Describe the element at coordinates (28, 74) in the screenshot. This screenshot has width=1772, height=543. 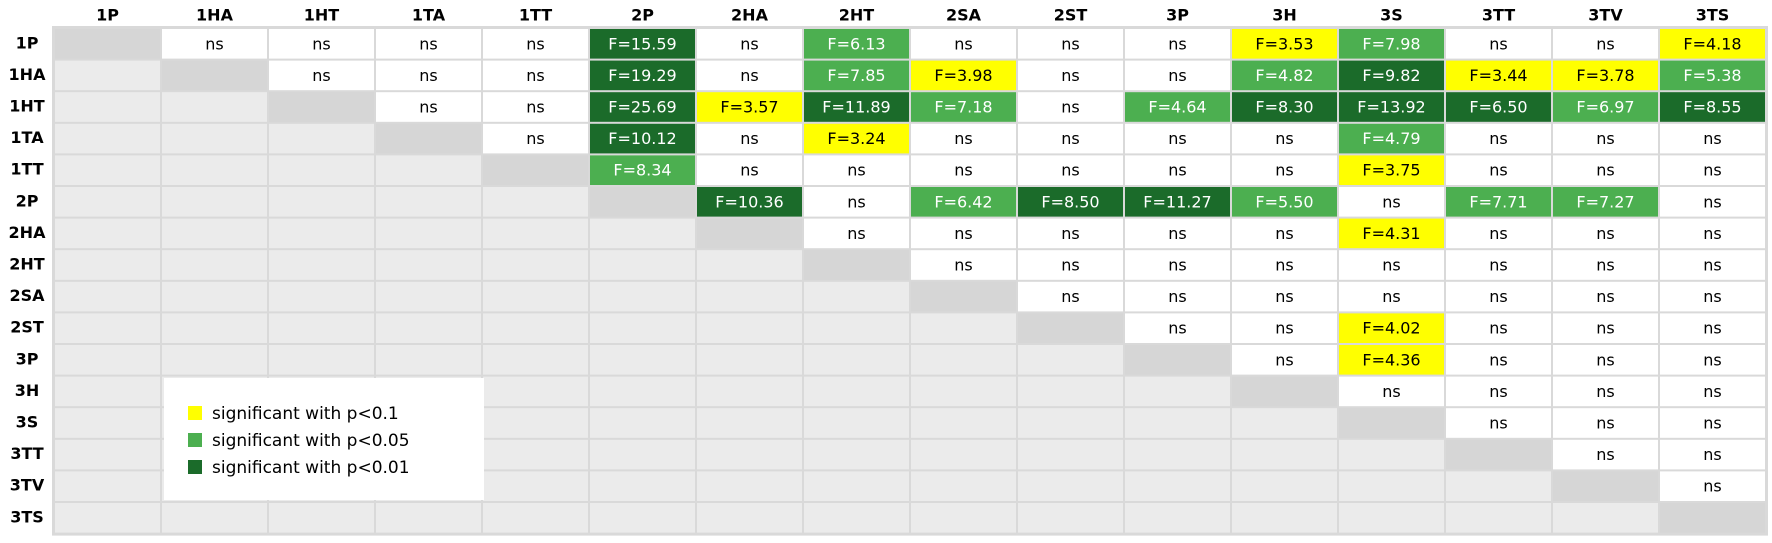
I see `row-header: 1HA` at that location.